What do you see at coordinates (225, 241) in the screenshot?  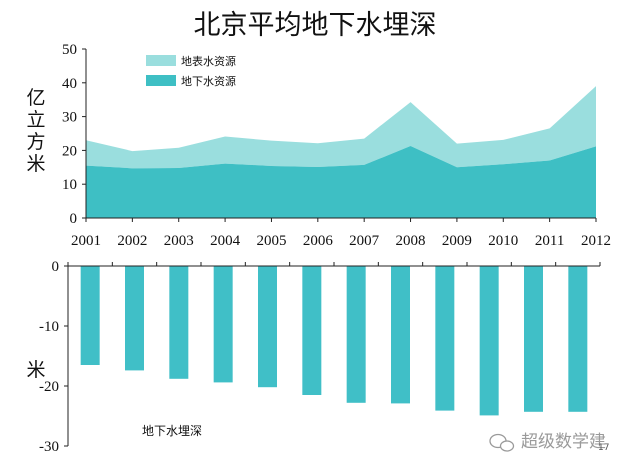 I see `x-tick-label: 2004` at bounding box center [225, 241].